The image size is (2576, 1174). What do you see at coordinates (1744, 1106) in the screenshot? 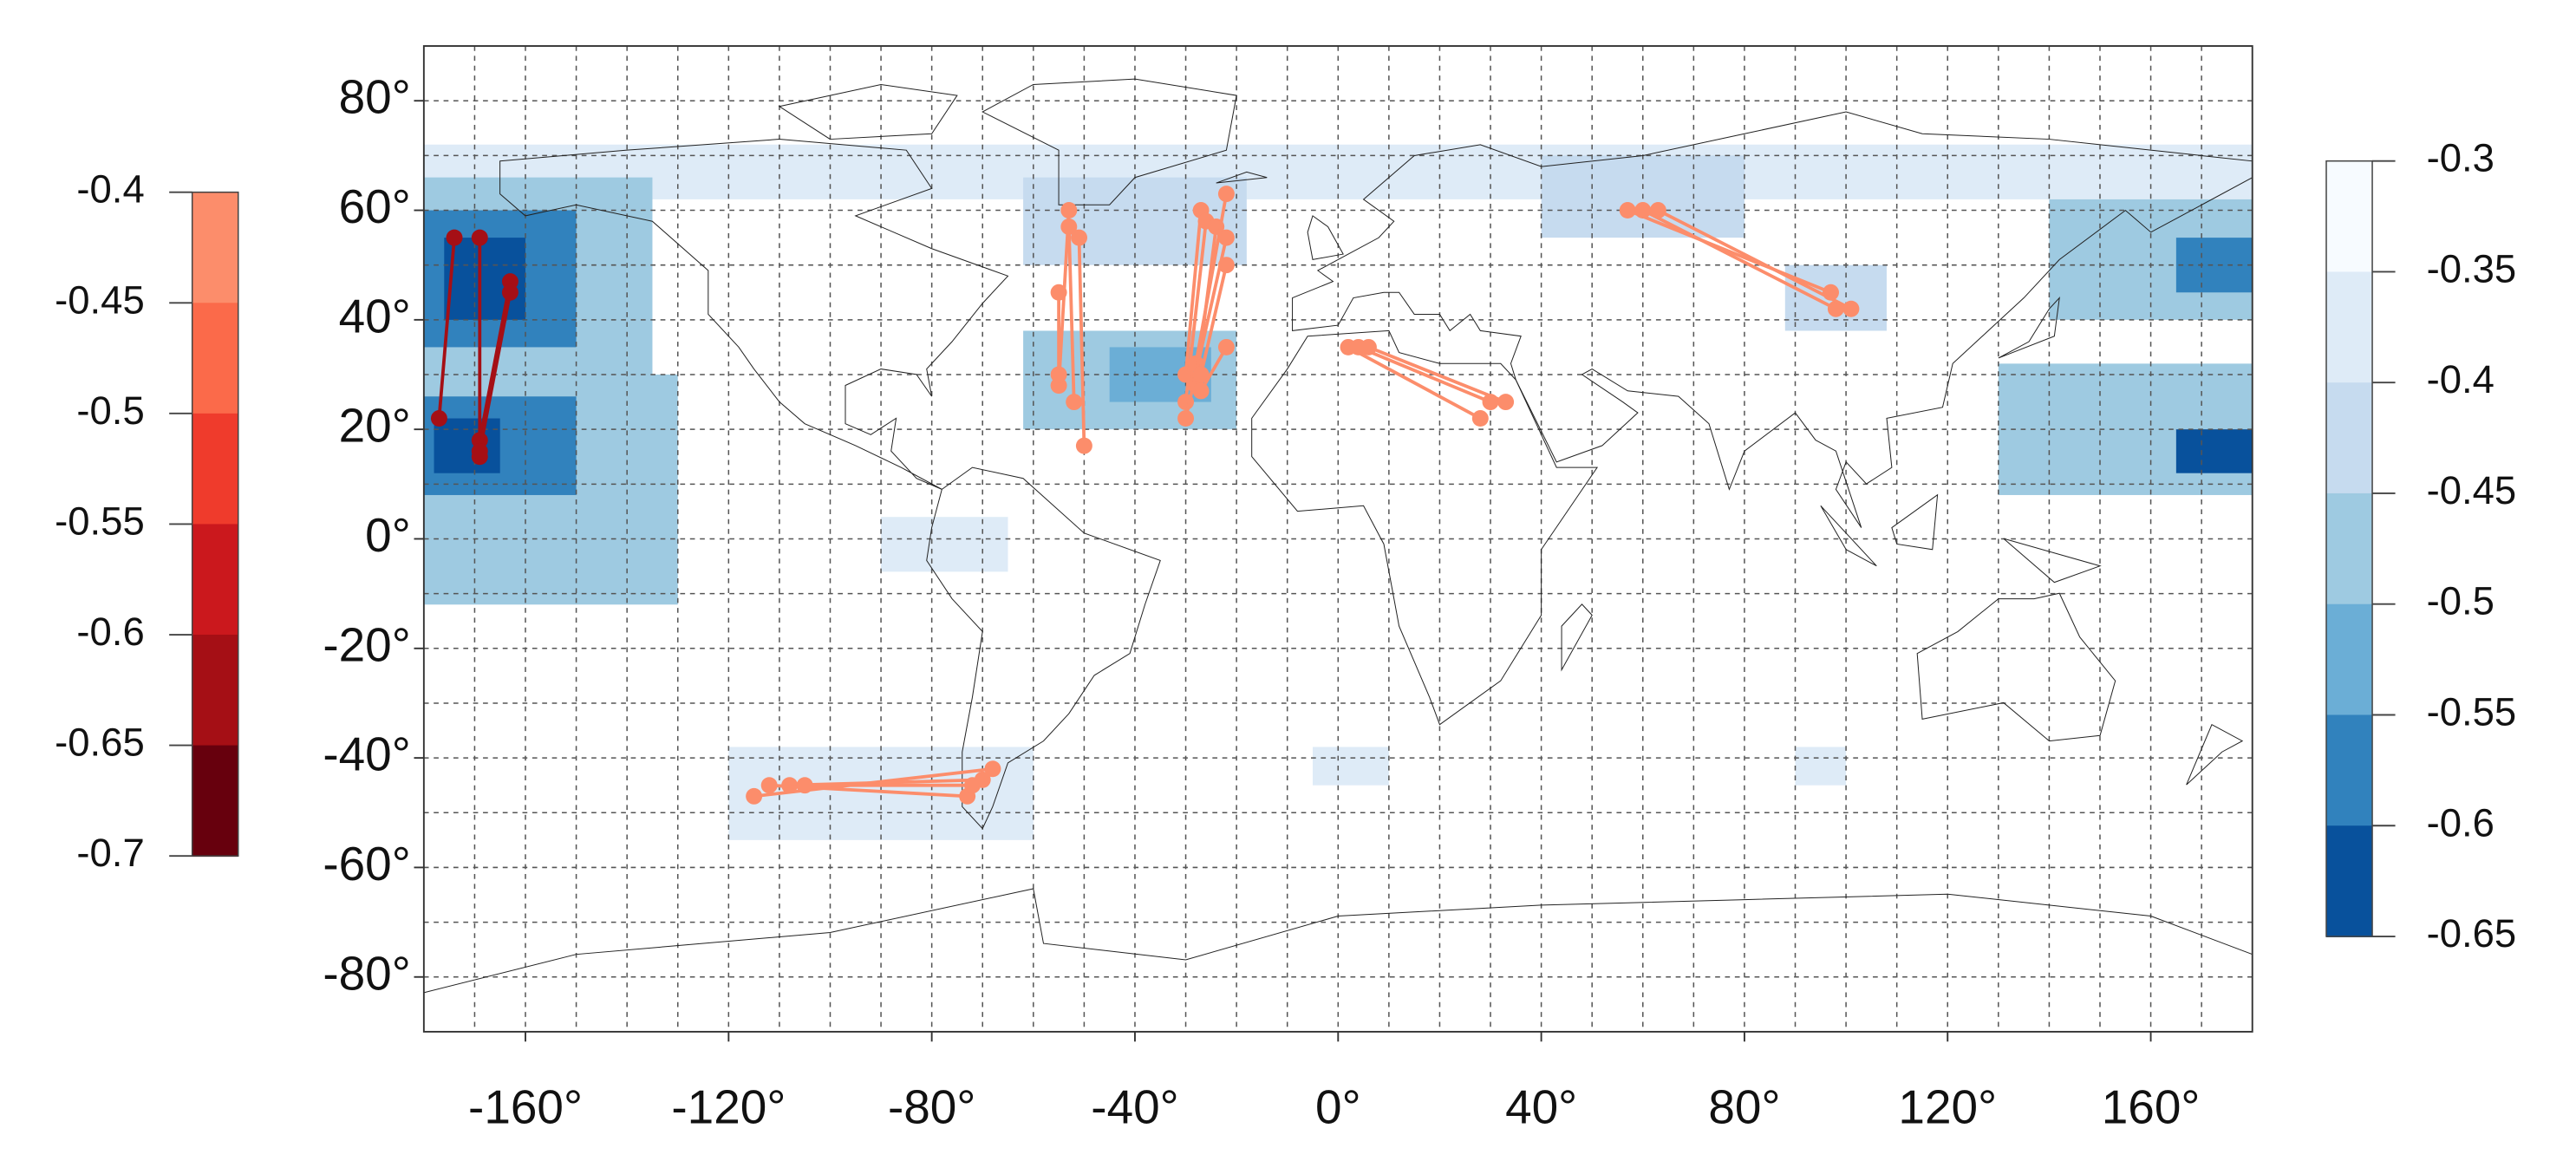
I see `x-tick-label: 80°` at bounding box center [1744, 1106].